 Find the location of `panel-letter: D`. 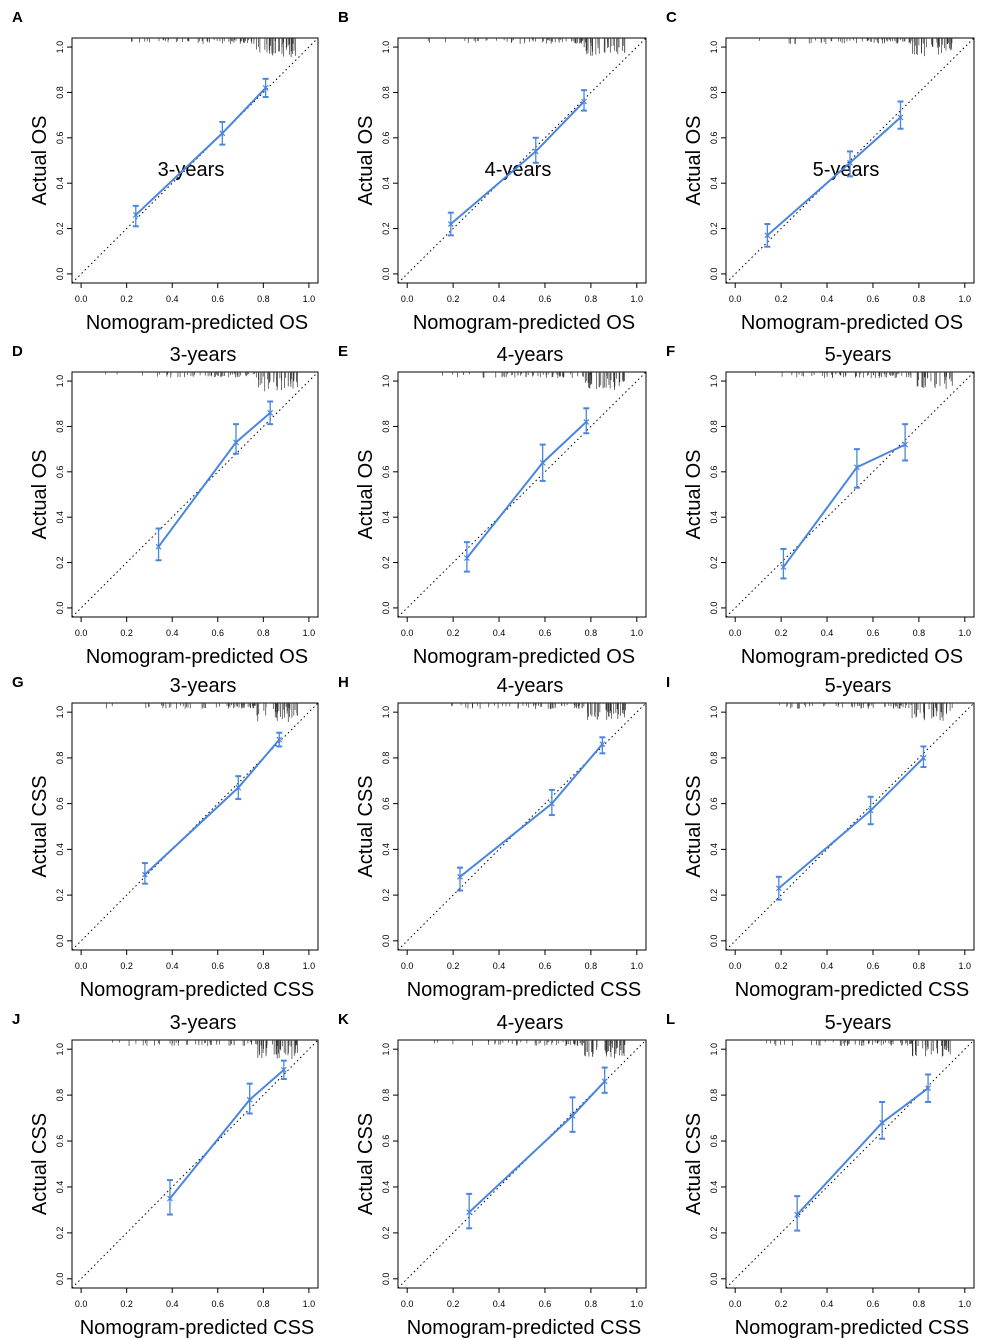

panel-letter: D is located at coordinates (17, 351).